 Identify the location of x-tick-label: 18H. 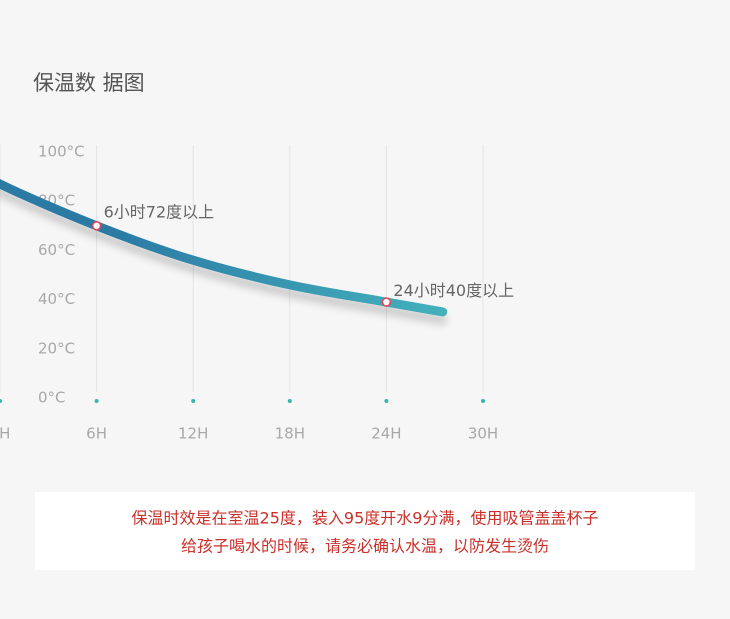
(290, 434).